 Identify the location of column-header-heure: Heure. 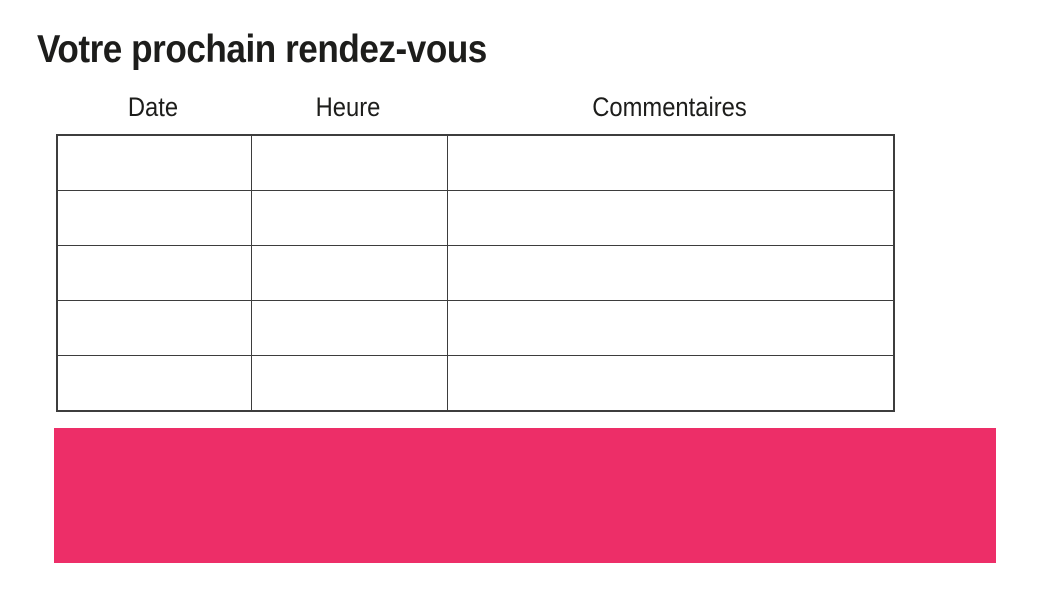
(348, 107).